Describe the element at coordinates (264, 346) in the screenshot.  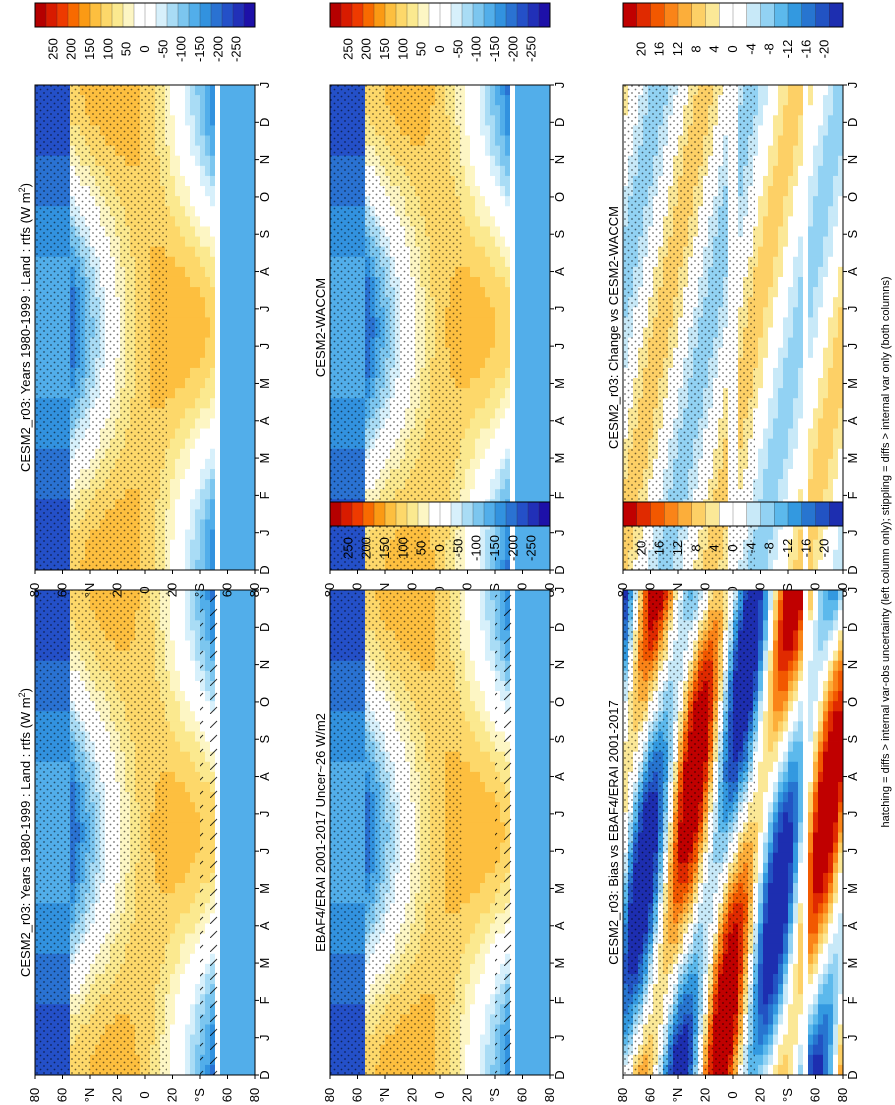
I see `x-tick-label: J` at that location.